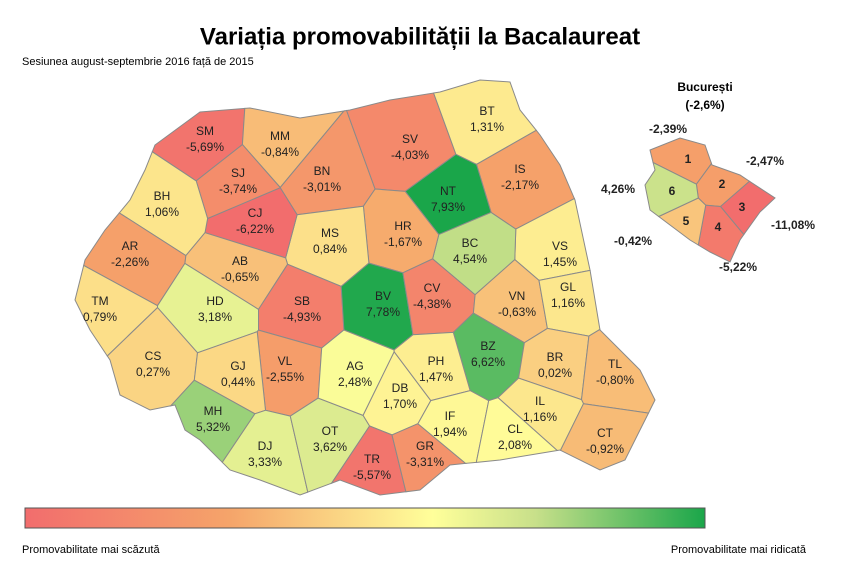 The image size is (844, 573). I want to click on bucharest-value: (-2,6%), so click(704, 105).